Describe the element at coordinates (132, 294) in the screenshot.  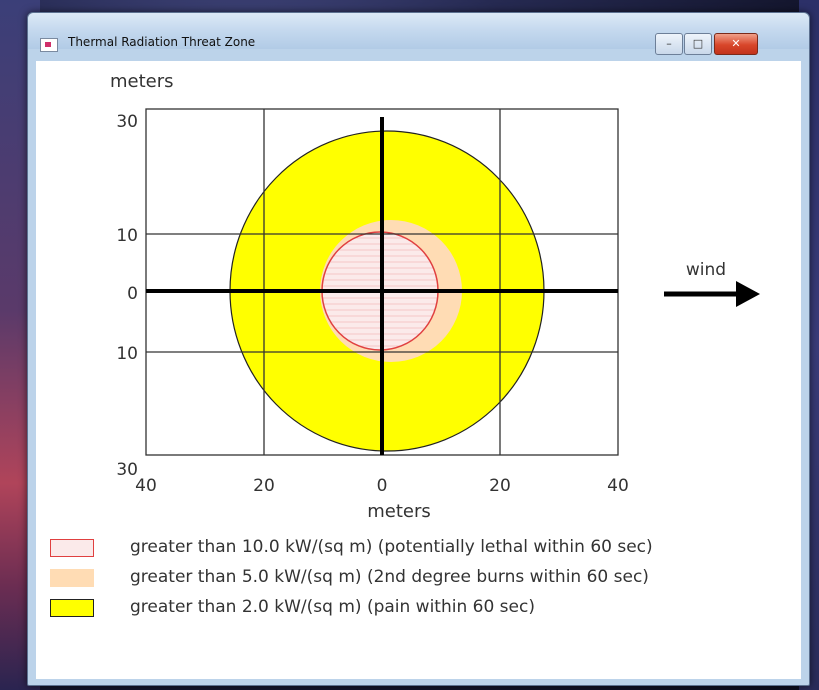
I see `y-tick-label: 0` at that location.